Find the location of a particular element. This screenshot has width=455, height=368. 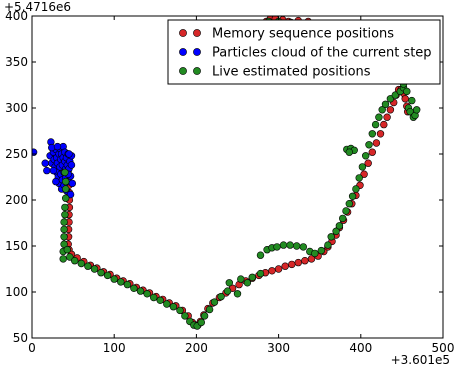

legend-label-2: Particles cloud of the current step is located at coordinates (322, 53).